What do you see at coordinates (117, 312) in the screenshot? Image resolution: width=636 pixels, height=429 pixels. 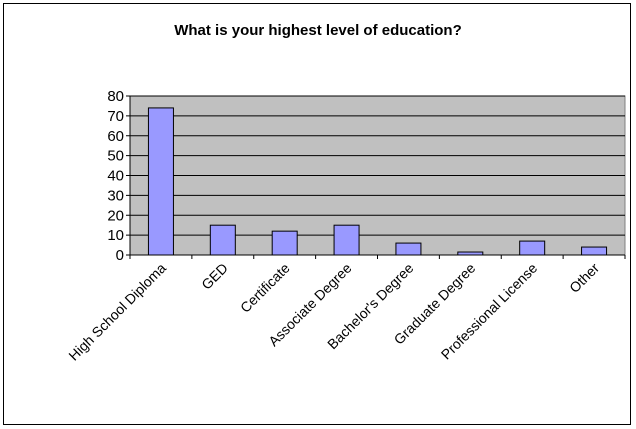 I see `x-tick-label: High School Diploma` at bounding box center [117, 312].